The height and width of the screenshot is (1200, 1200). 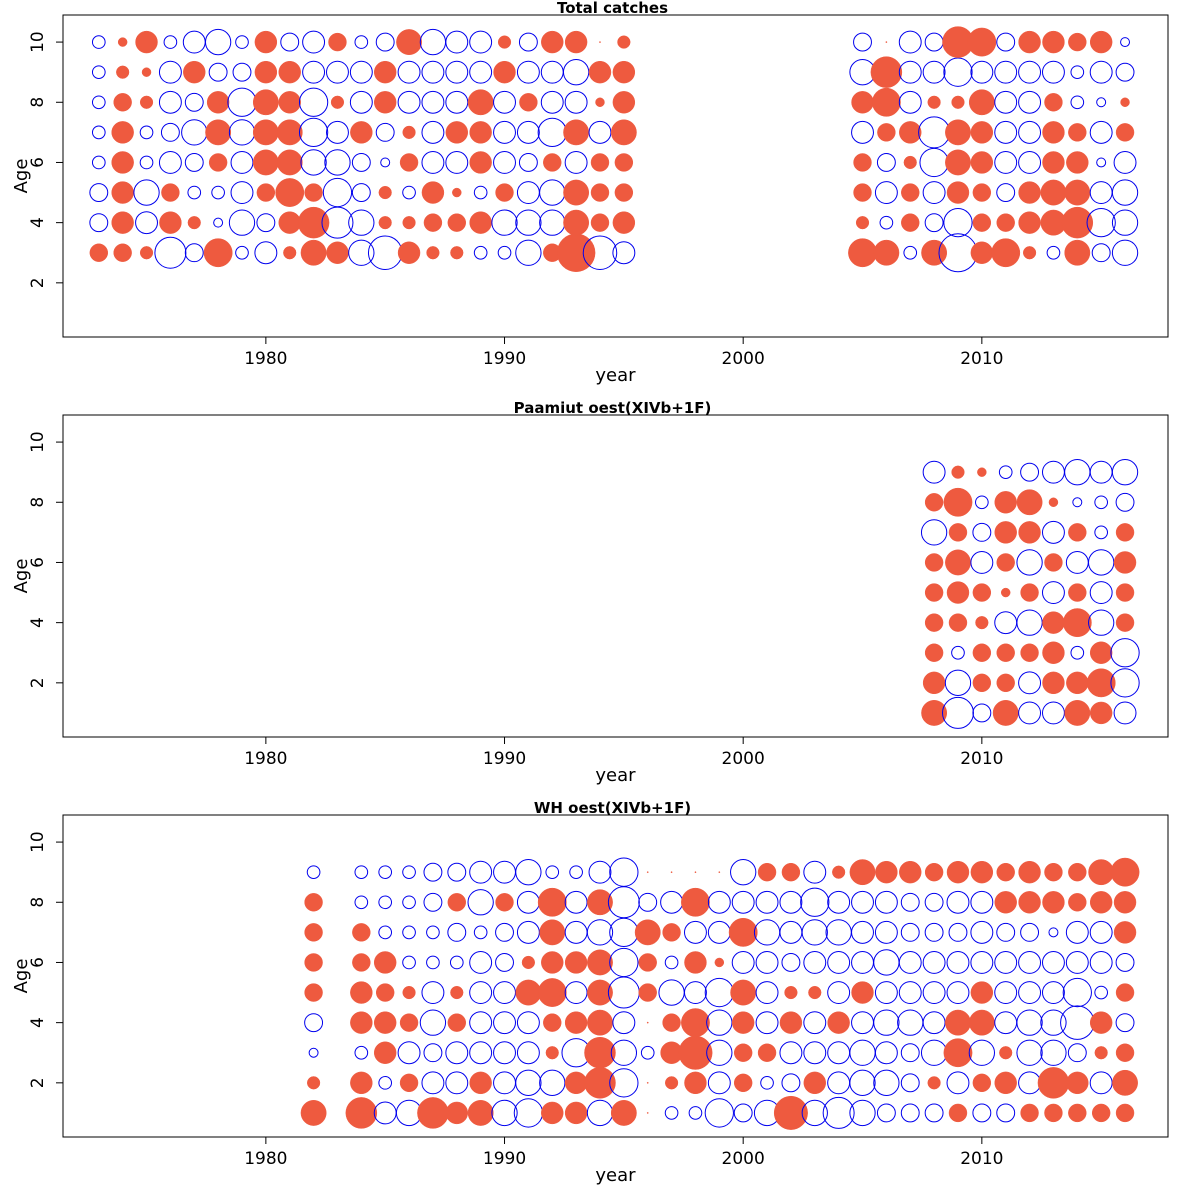 What do you see at coordinates (981, 359) in the screenshot?
I see `x-tick-label: 2010` at bounding box center [981, 359].